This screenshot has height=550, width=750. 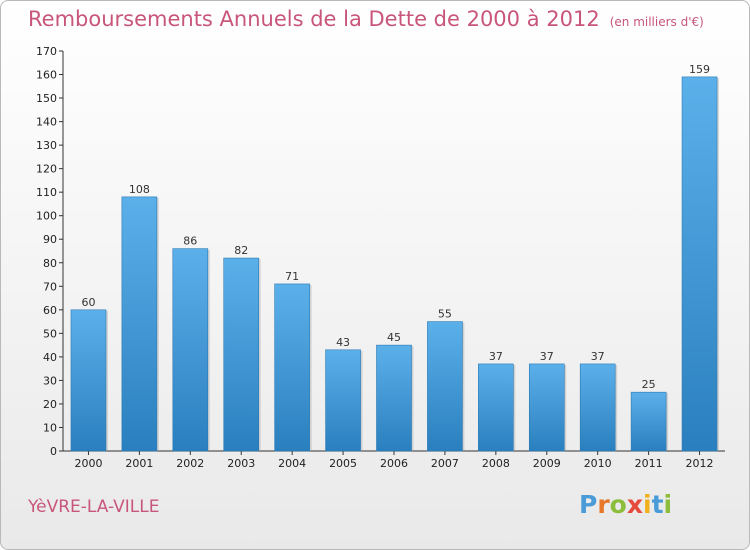 What do you see at coordinates (50, 404) in the screenshot?
I see `y-tick-label: 20` at bounding box center [50, 404].